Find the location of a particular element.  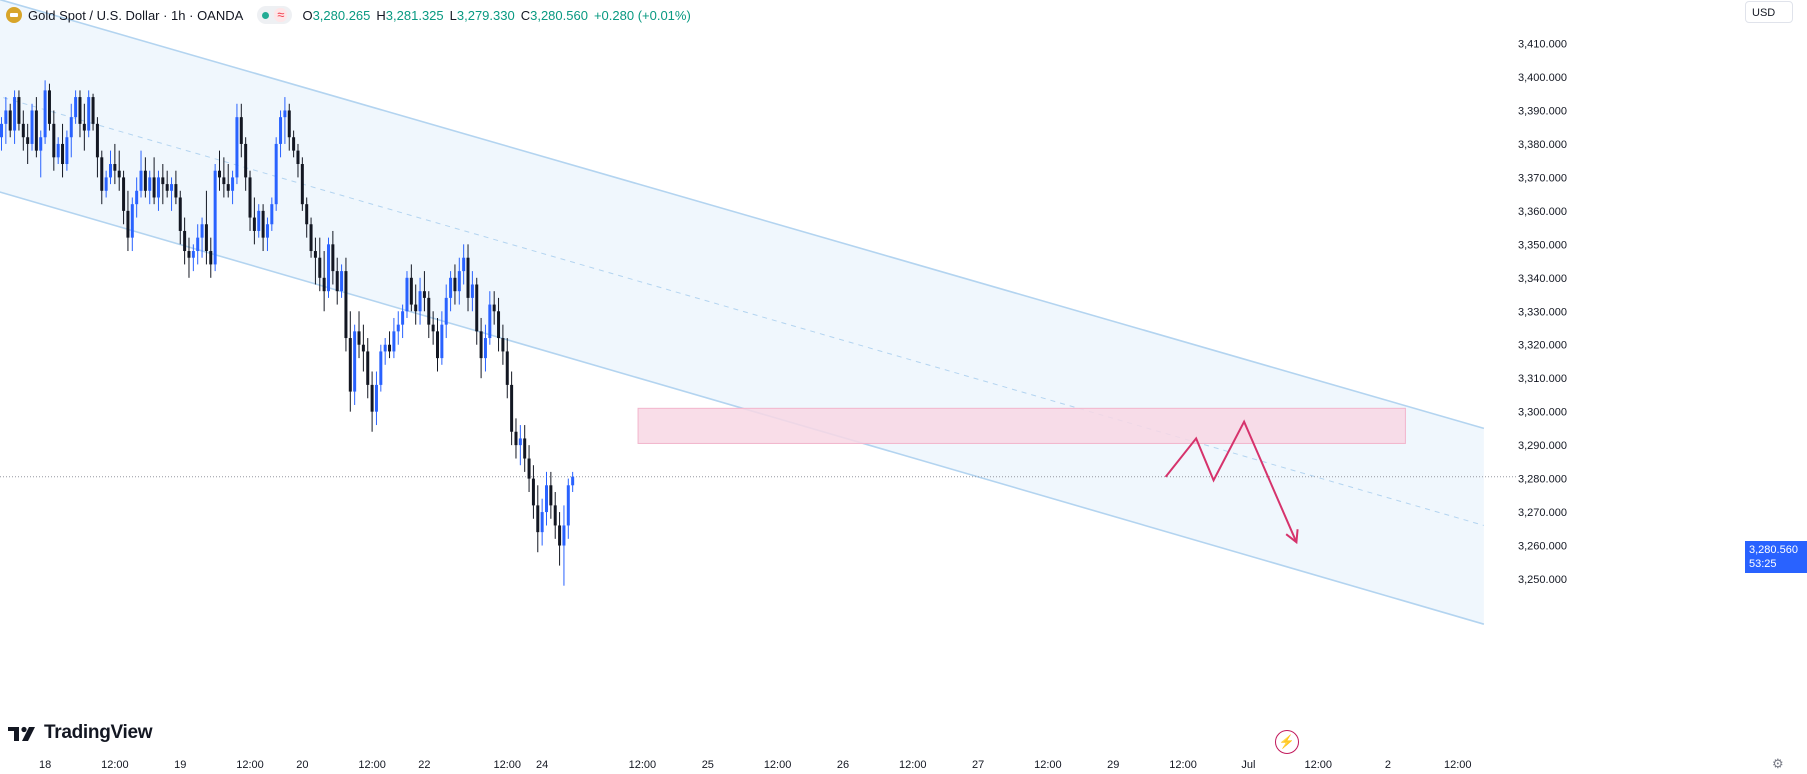

resistance-zone is located at coordinates (1021, 425).